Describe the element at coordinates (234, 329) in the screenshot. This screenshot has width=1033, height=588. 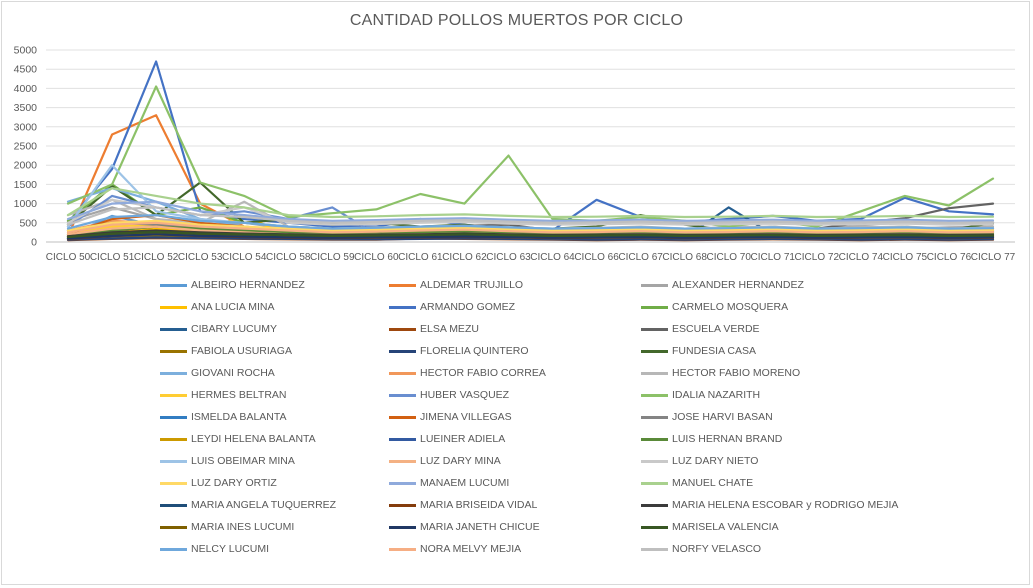
I see `legend-label: CIBARY LUCUMY` at that location.